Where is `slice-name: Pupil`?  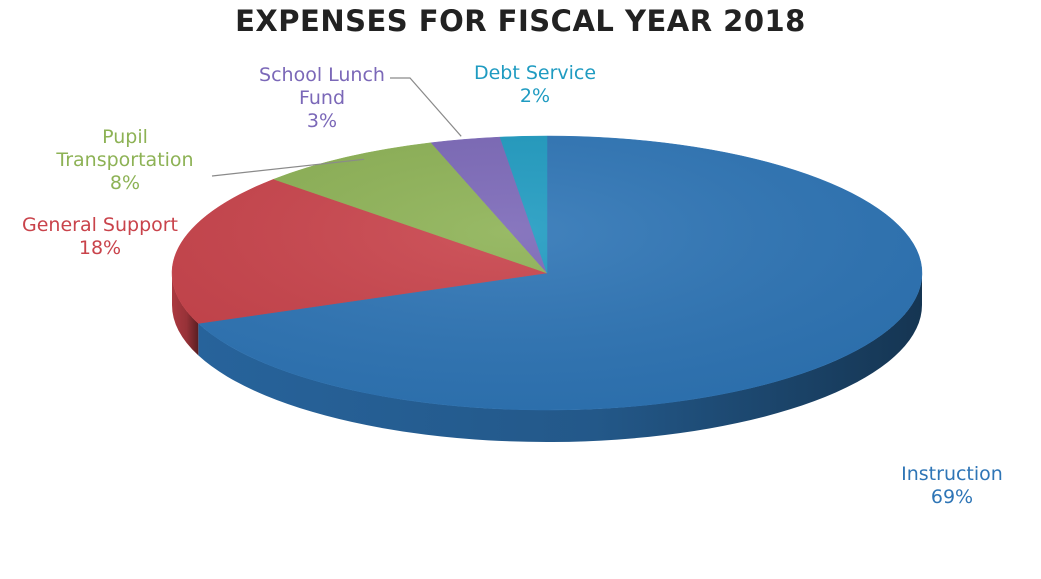
slice-name: Pupil is located at coordinates (125, 137).